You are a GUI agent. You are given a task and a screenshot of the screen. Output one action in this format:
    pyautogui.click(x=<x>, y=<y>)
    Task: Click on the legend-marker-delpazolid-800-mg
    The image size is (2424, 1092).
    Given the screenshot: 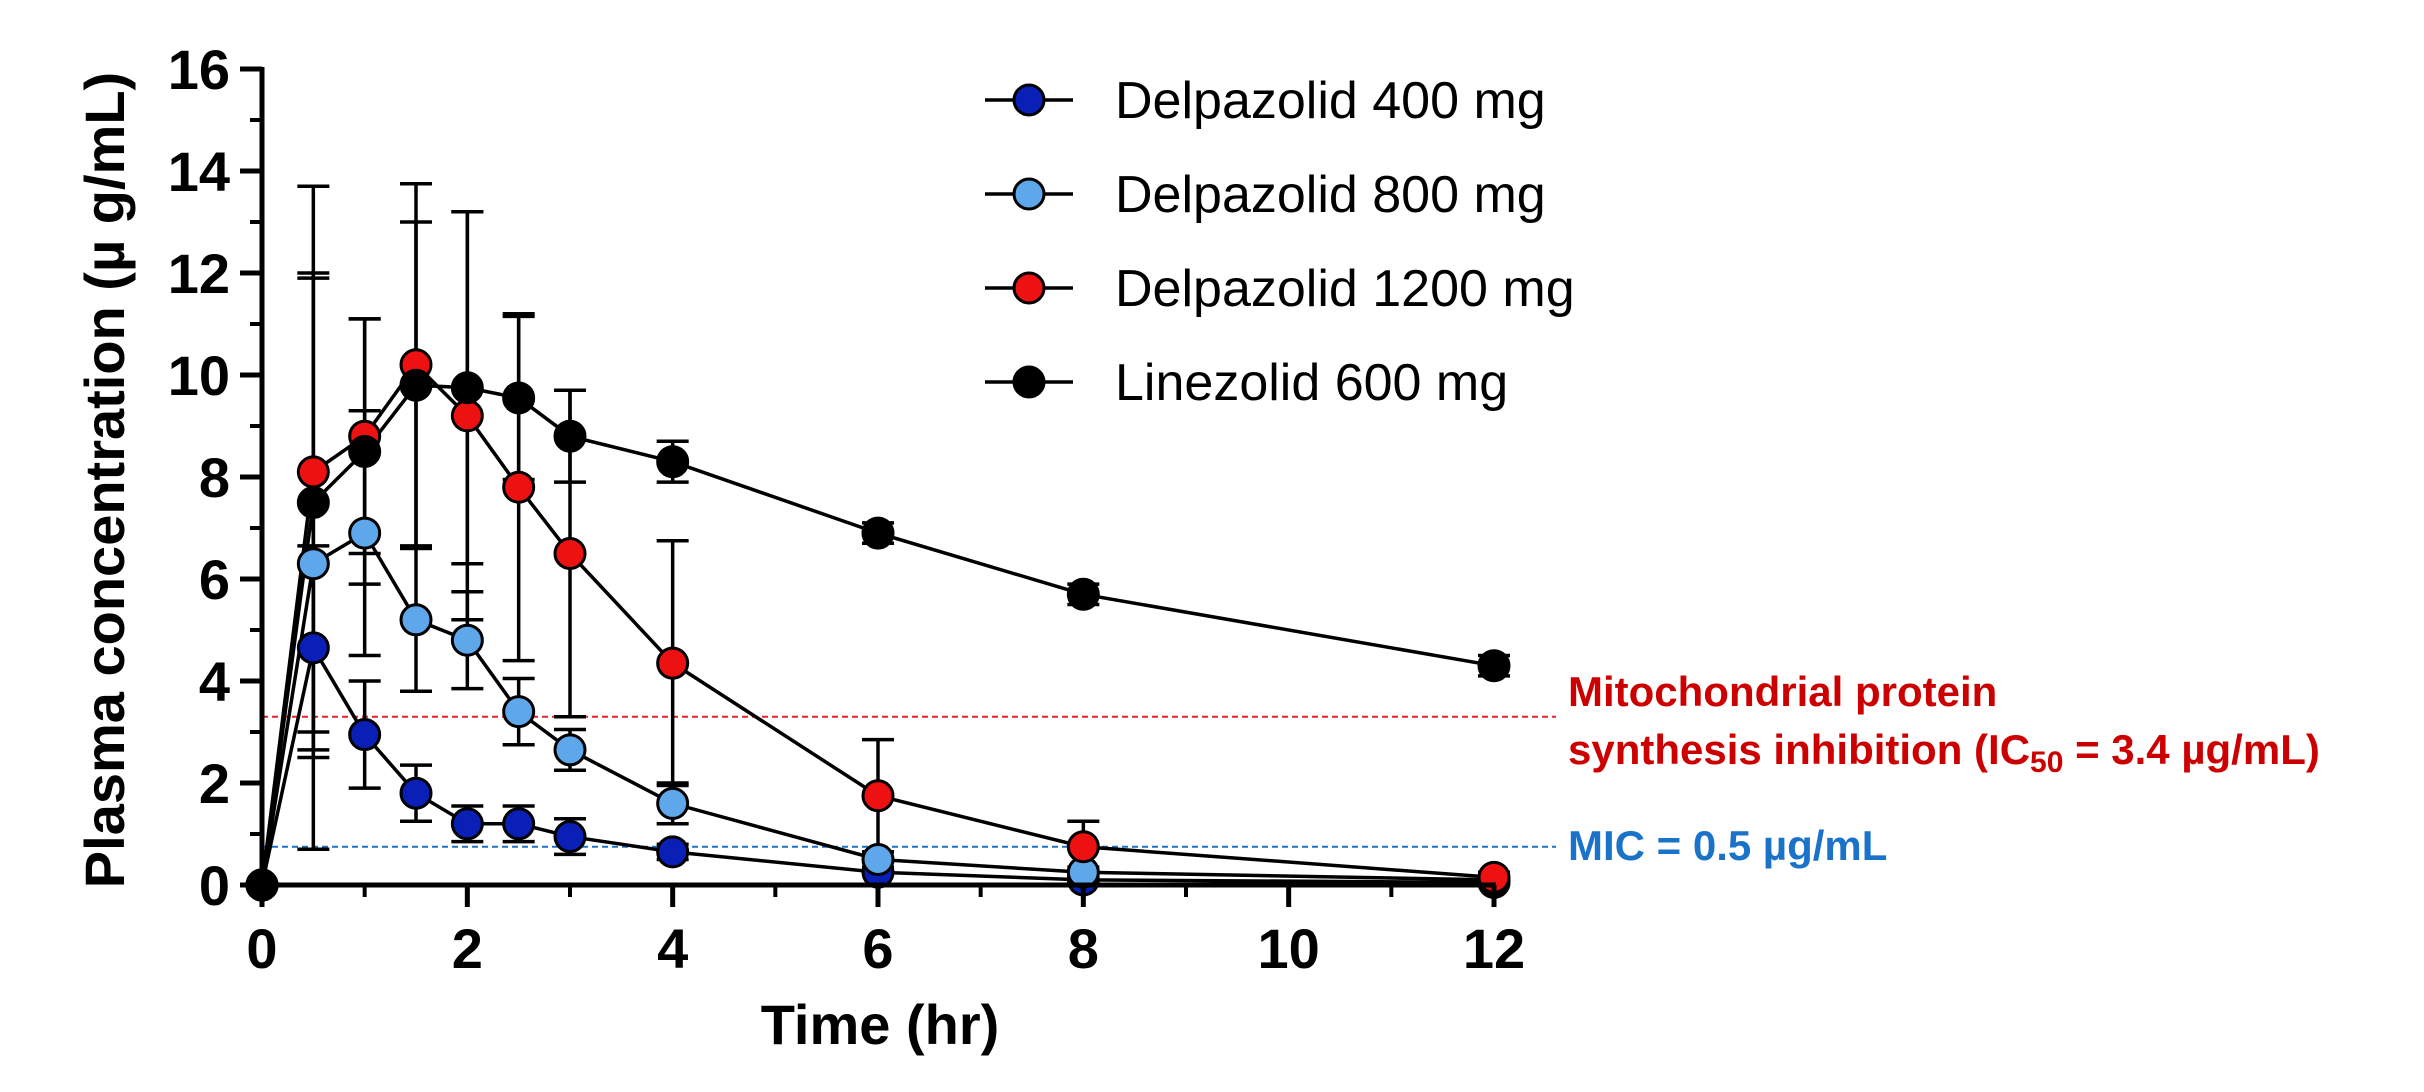 What is the action you would take?
    pyautogui.click(x=1029, y=194)
    